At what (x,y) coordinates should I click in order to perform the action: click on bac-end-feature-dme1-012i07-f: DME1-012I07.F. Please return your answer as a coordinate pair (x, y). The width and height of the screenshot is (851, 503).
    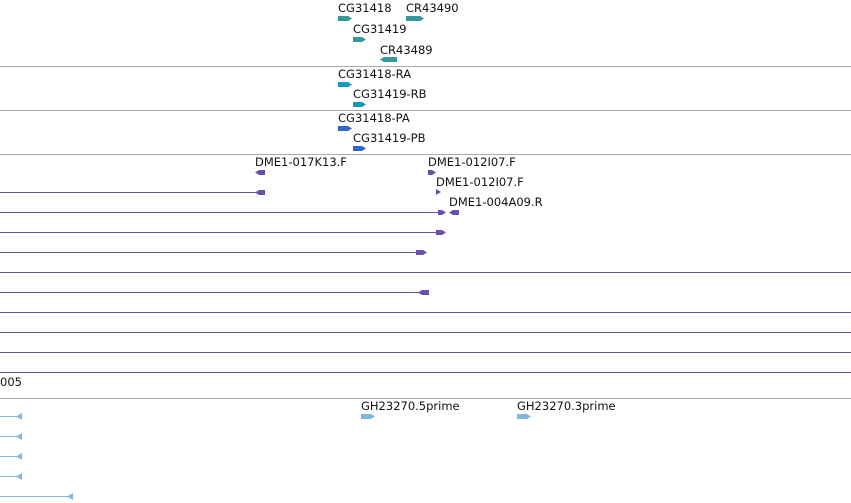
    Looking at the image, I should click on (472, 165).